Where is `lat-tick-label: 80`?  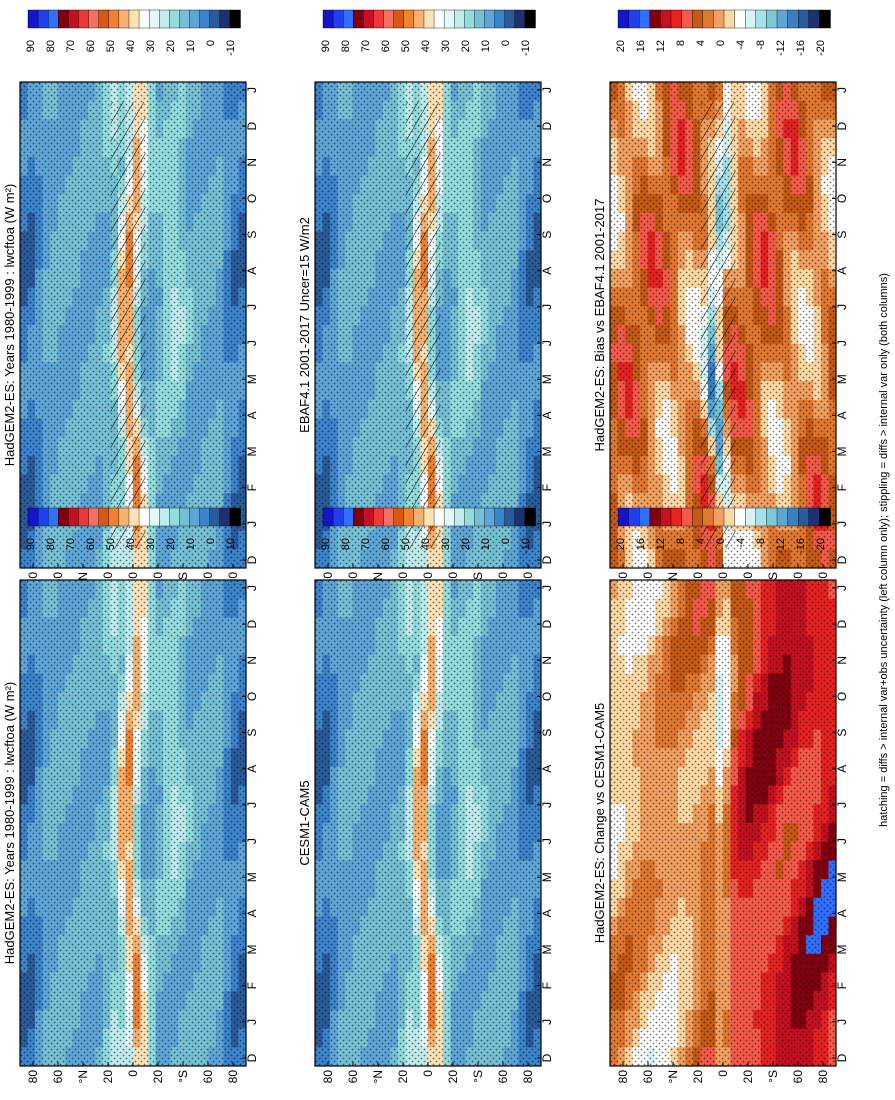
lat-tick-label: 80 is located at coordinates (33, 1077).